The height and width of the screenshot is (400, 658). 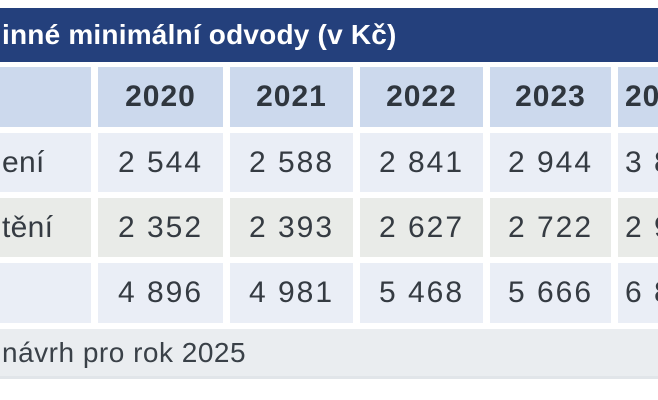 What do you see at coordinates (160, 293) in the screenshot?
I see `data-cell: 4 896` at bounding box center [160, 293].